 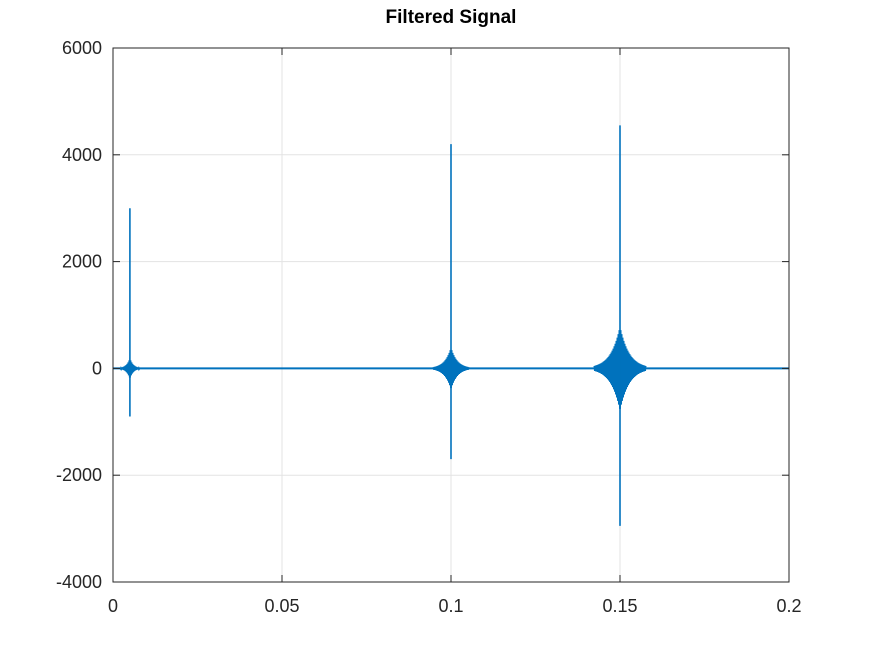 I want to click on x-tick-label: 0, so click(x=113, y=606).